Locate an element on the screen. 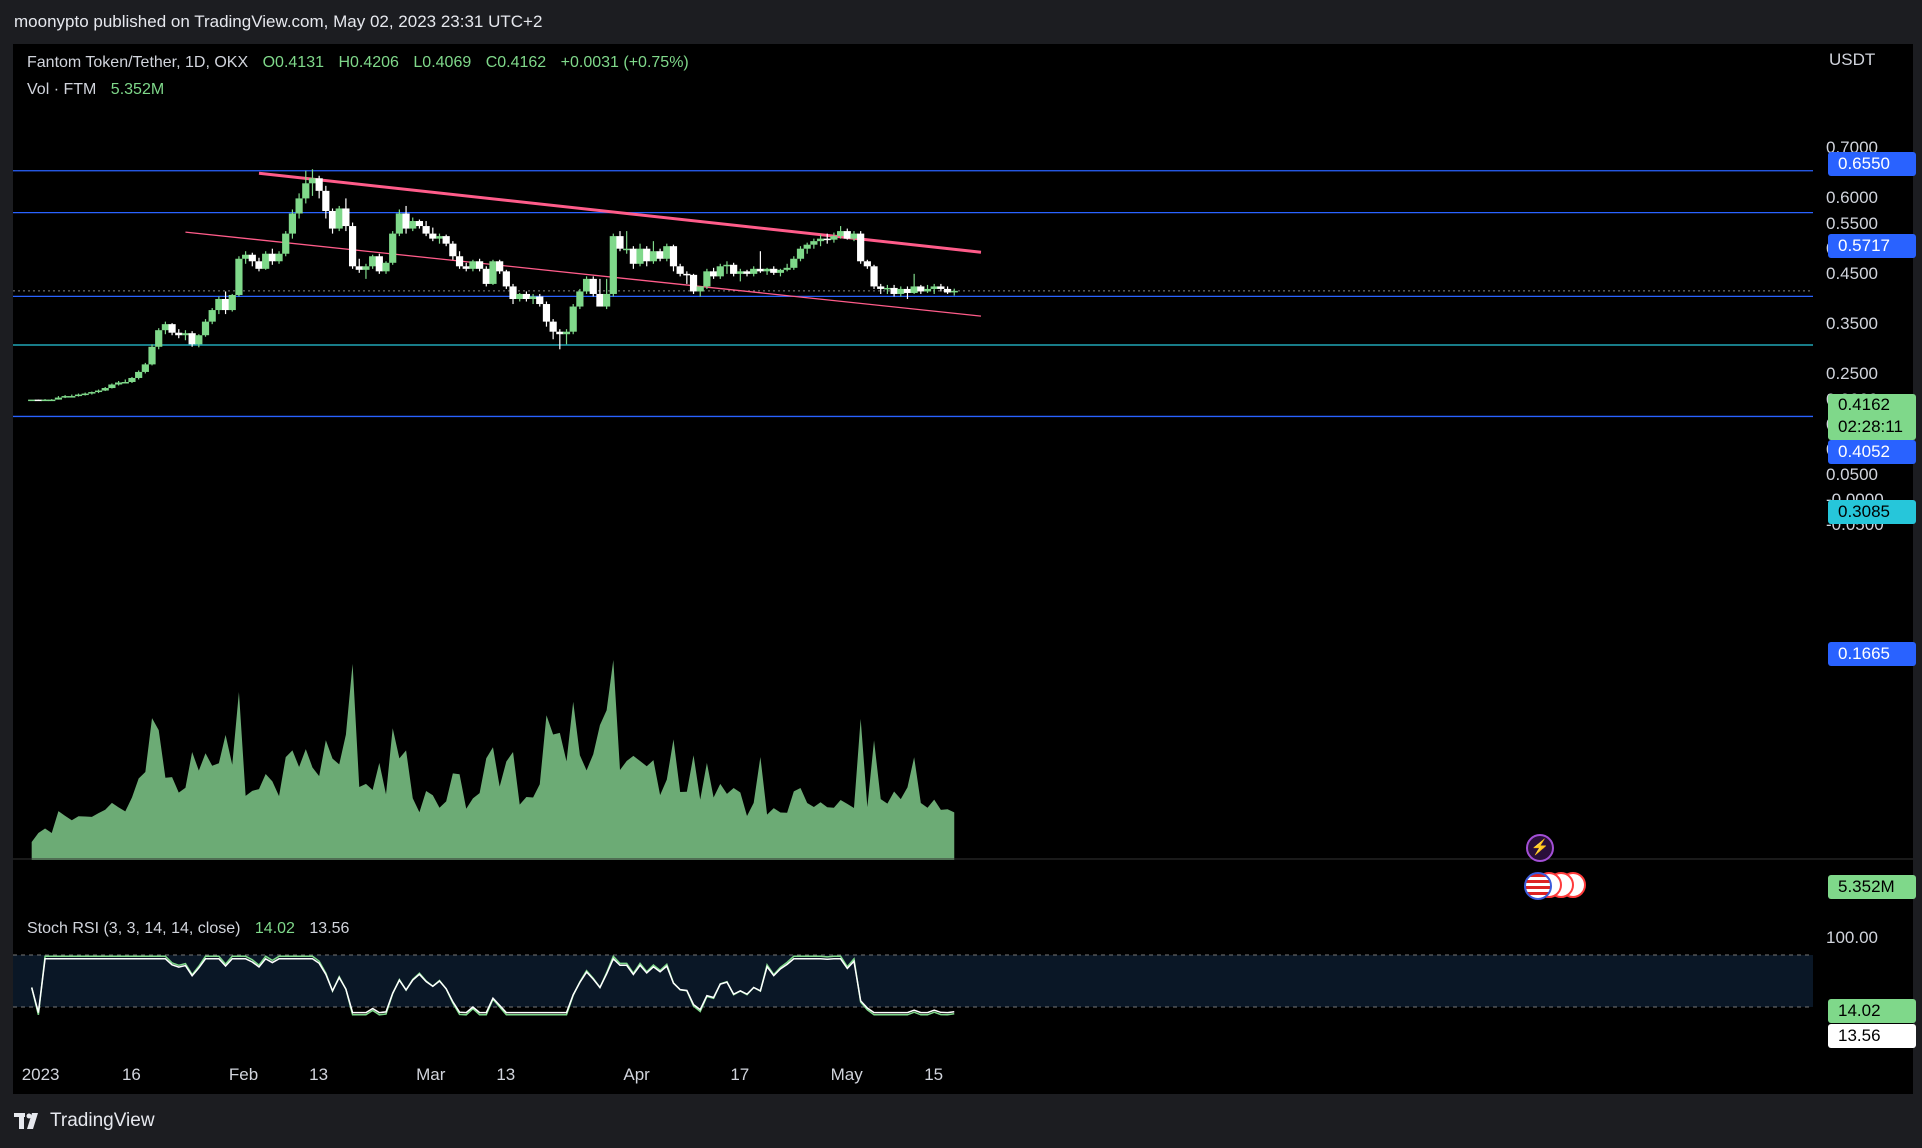  tradingview-icon is located at coordinates (26, 1121).